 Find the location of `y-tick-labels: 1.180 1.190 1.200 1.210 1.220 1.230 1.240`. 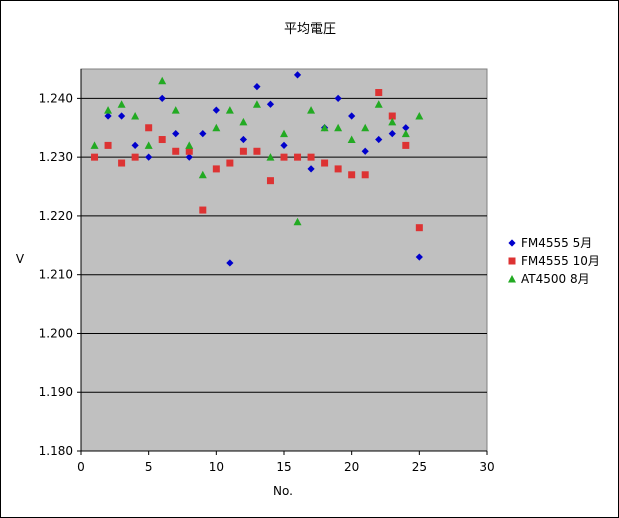

y-tick-labels: 1.180 1.190 1.200 1.210 1.220 1.230 1.240 is located at coordinates (56, 274).